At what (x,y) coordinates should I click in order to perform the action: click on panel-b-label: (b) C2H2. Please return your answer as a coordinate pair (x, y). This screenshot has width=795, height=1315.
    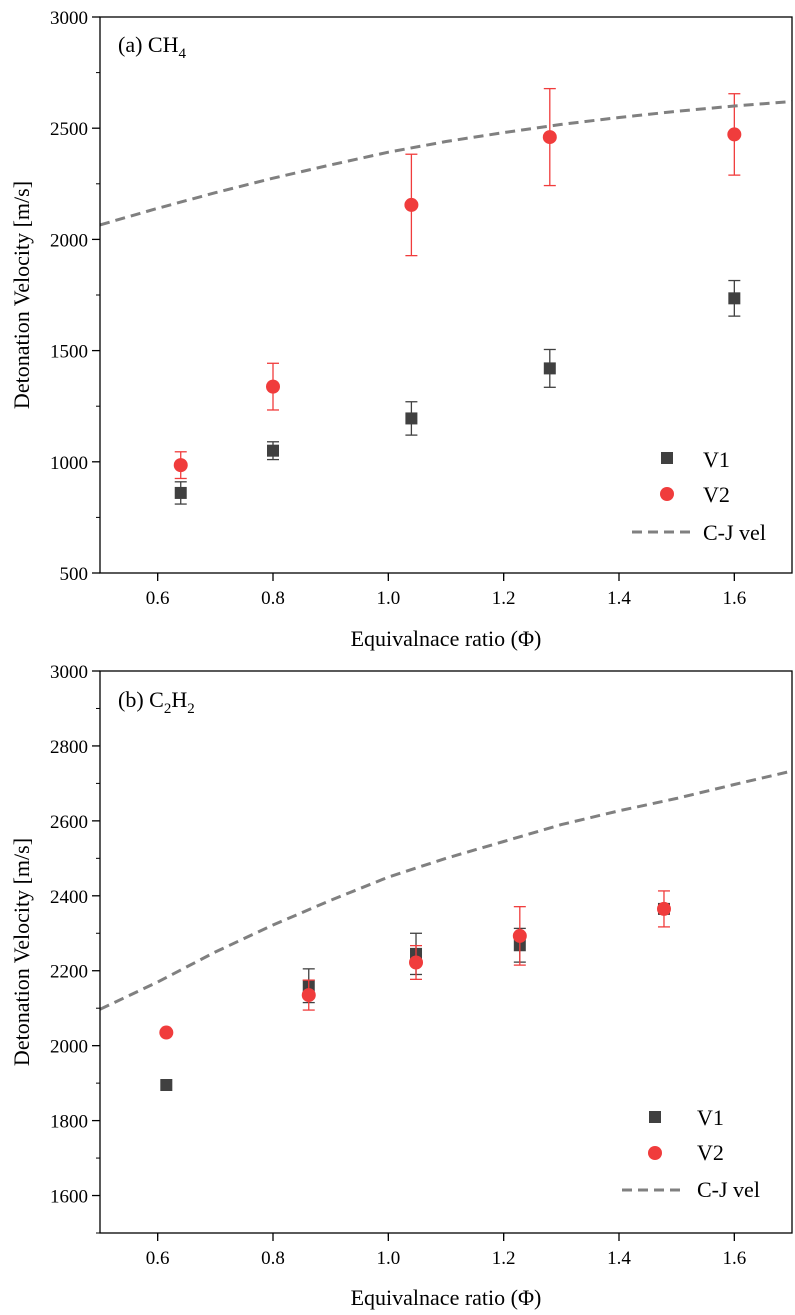
    Looking at the image, I should click on (156, 702).